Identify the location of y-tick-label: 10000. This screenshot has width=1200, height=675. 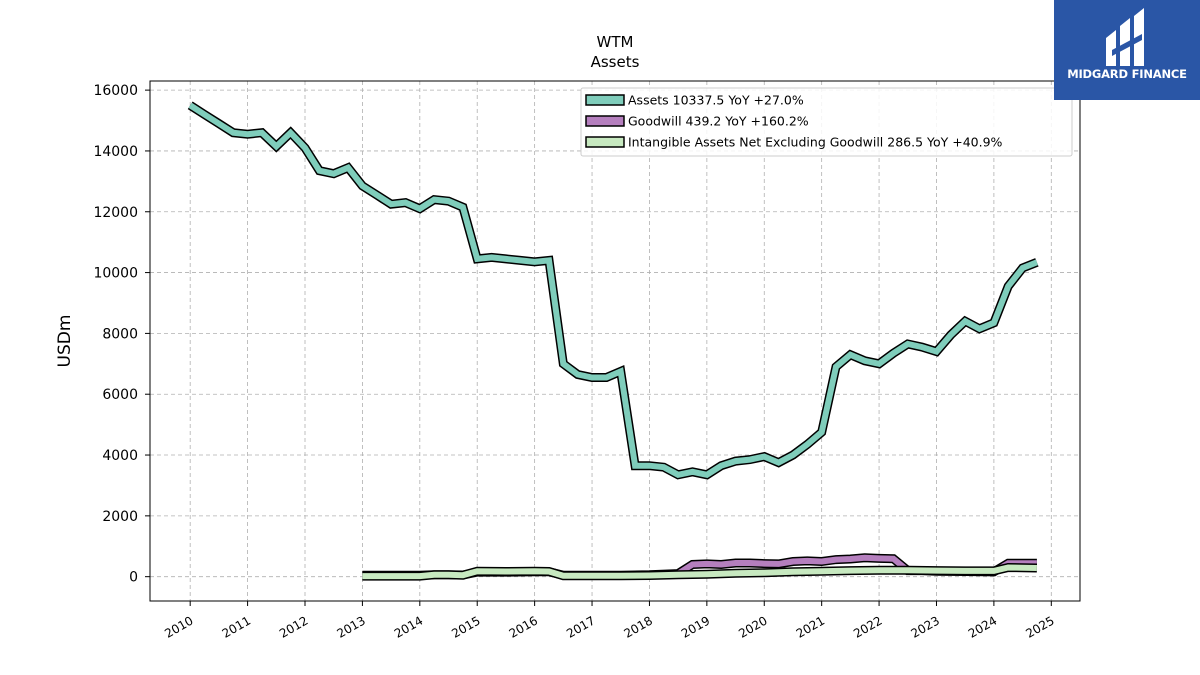
(115, 274).